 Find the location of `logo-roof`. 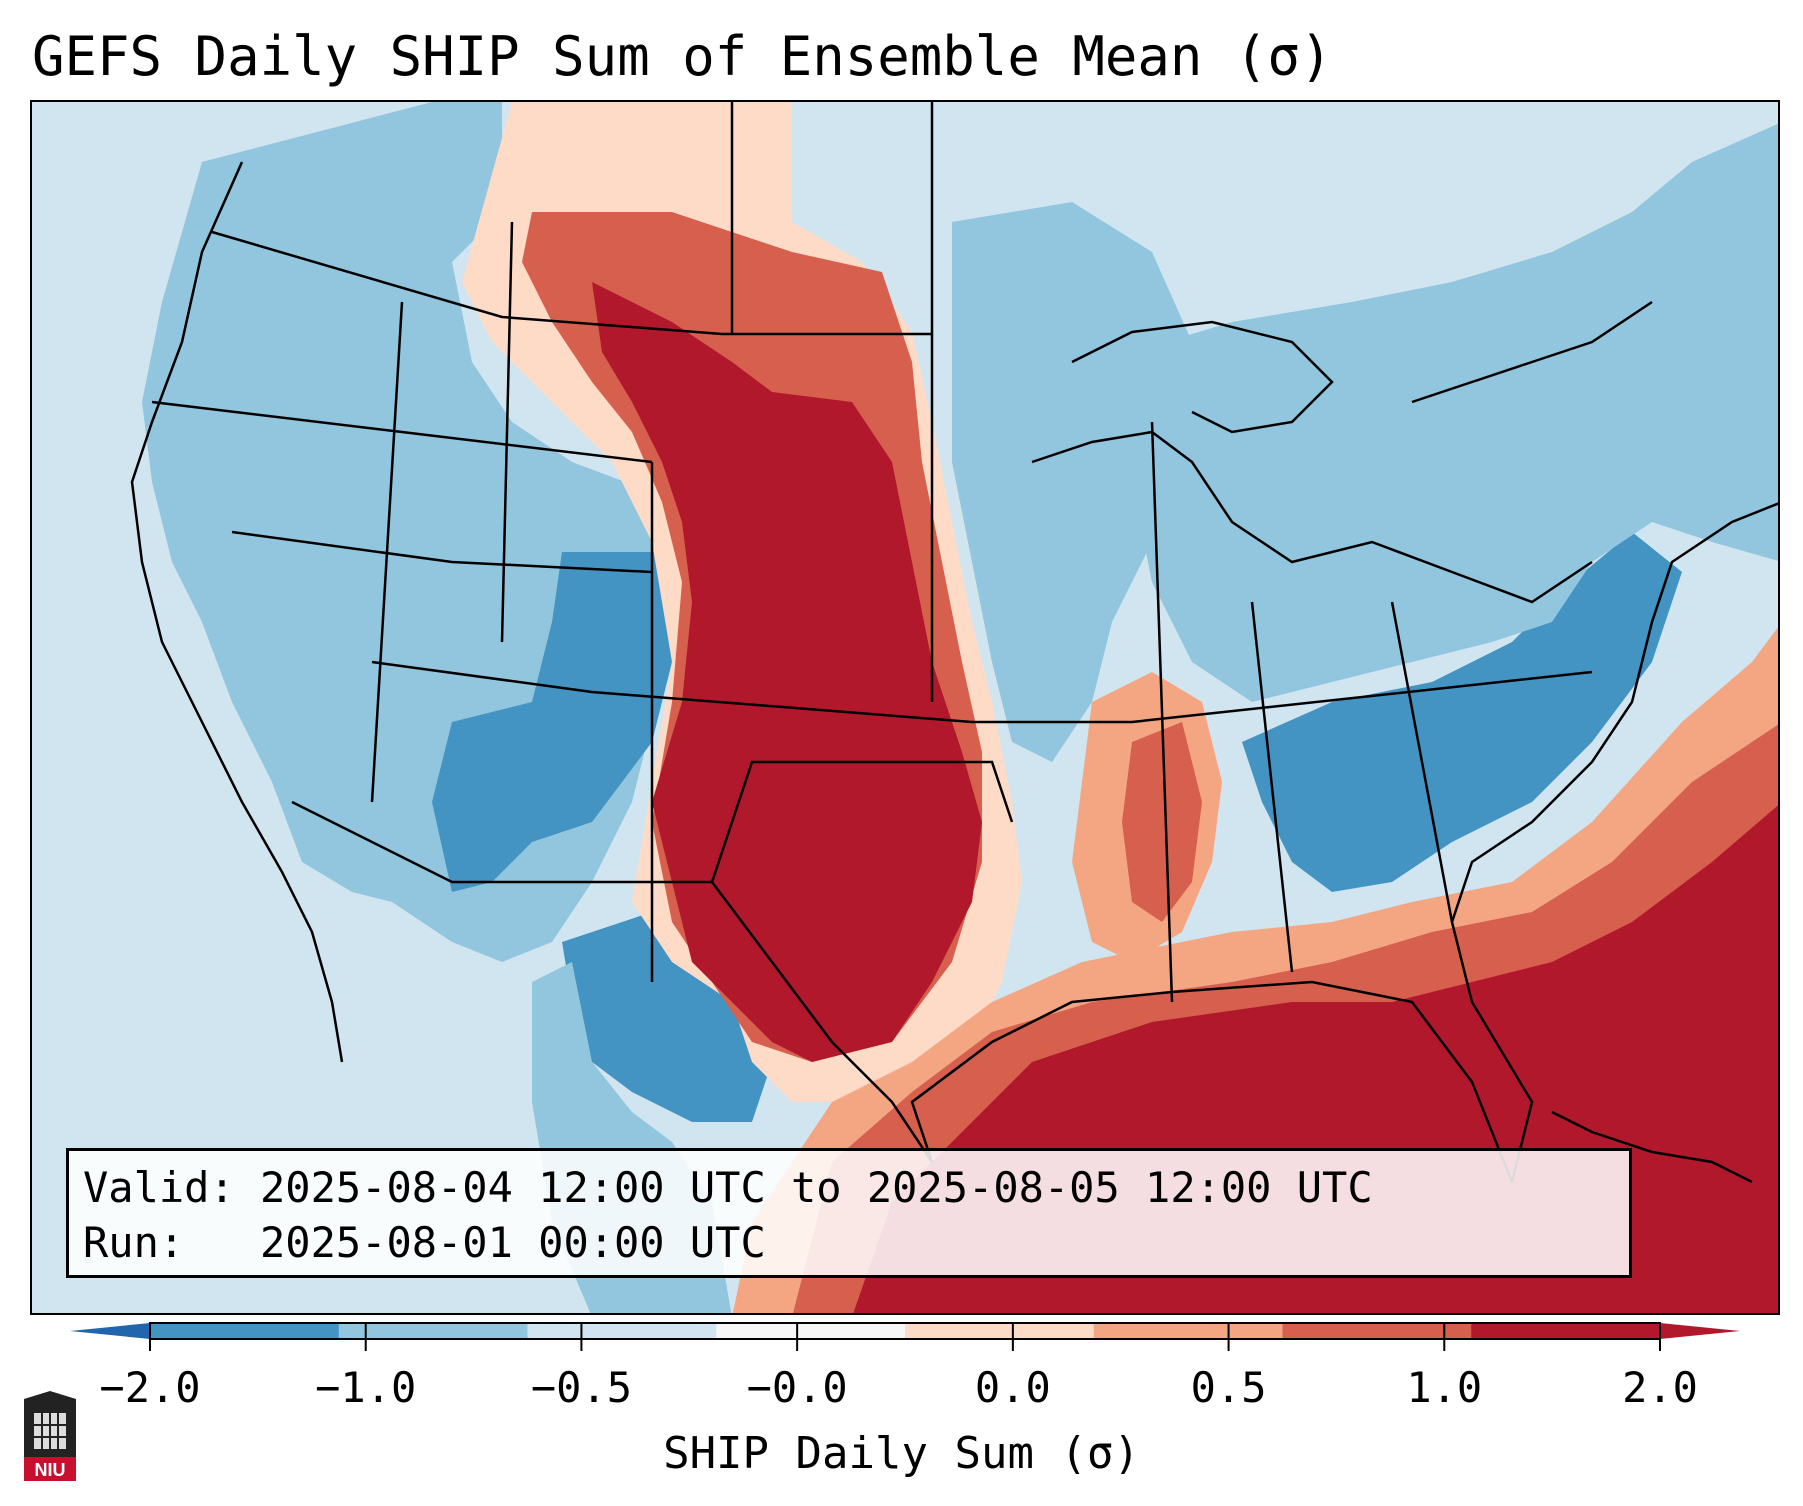

logo-roof is located at coordinates (50, 1395).